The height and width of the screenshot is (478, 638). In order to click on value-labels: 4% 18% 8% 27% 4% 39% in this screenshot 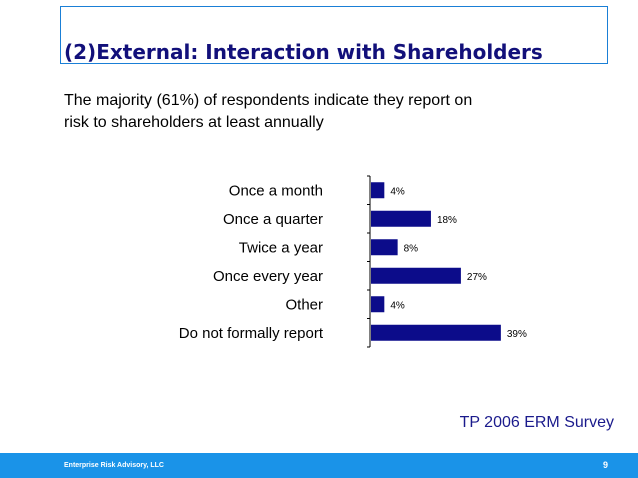, I will do `click(458, 263)`.